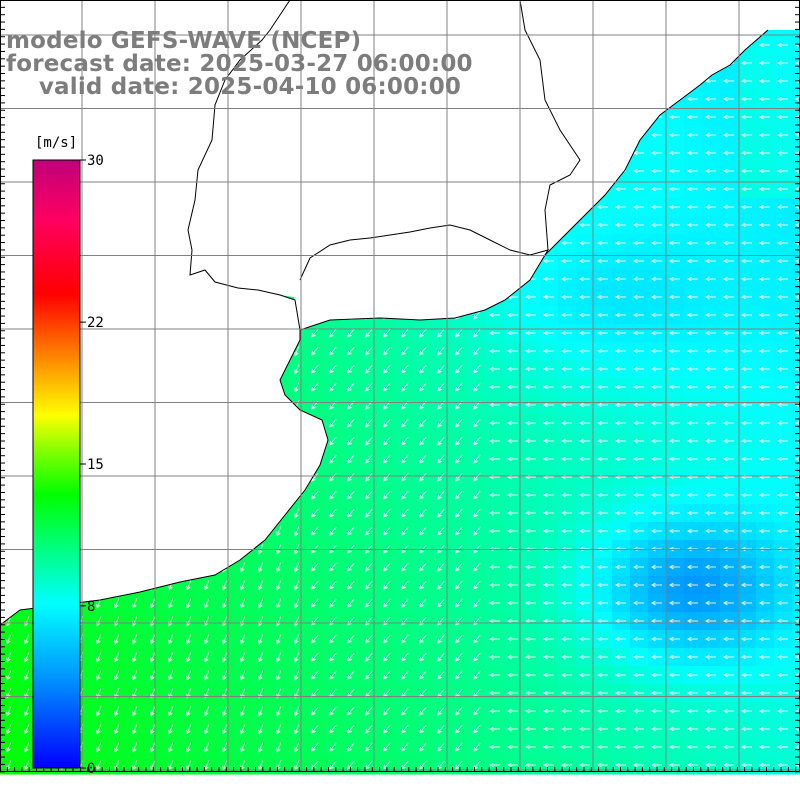 This screenshot has width=800, height=800. I want to click on title-forecast-date: forecast date: 2025-03-27 06:00:00, so click(239, 64).